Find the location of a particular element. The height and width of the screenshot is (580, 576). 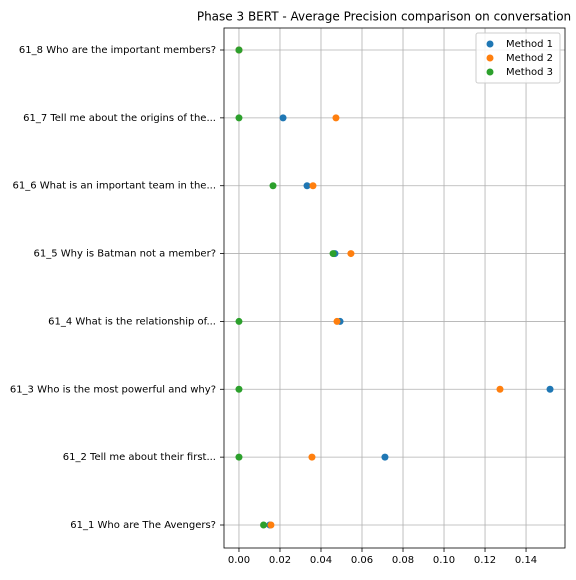

x-tick-label: 0.08 is located at coordinates (403, 560).